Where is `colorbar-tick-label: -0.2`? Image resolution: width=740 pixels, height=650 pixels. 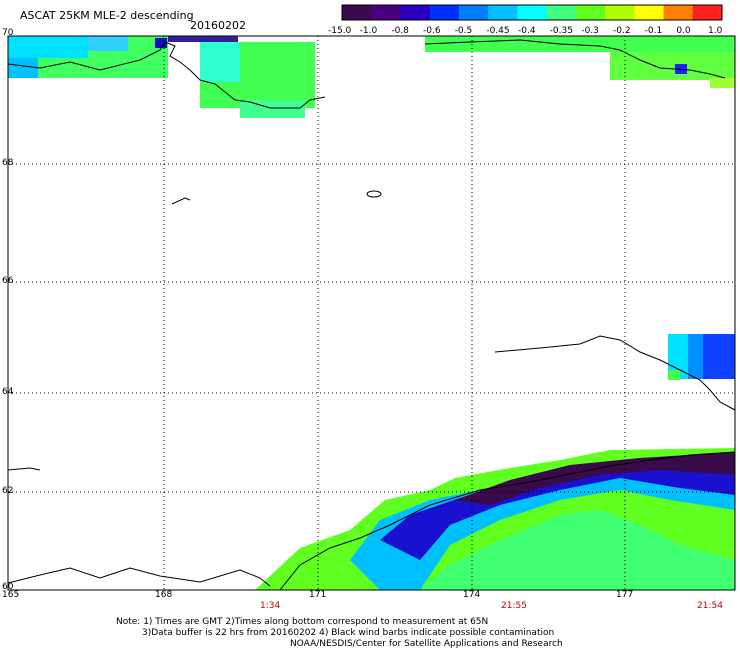
colorbar-tick-label: -0.2 is located at coordinates (622, 31).